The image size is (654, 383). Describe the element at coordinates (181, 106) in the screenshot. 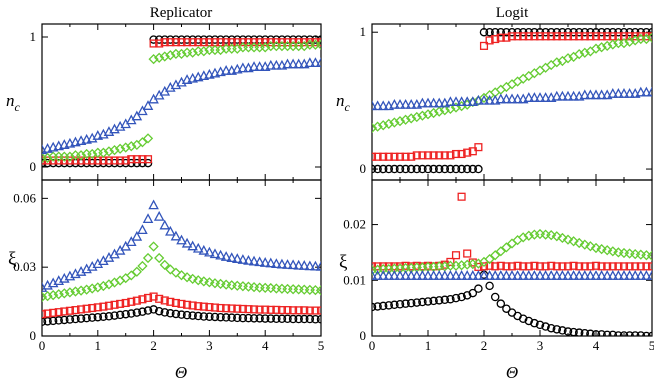

I see `series-blue` at that location.